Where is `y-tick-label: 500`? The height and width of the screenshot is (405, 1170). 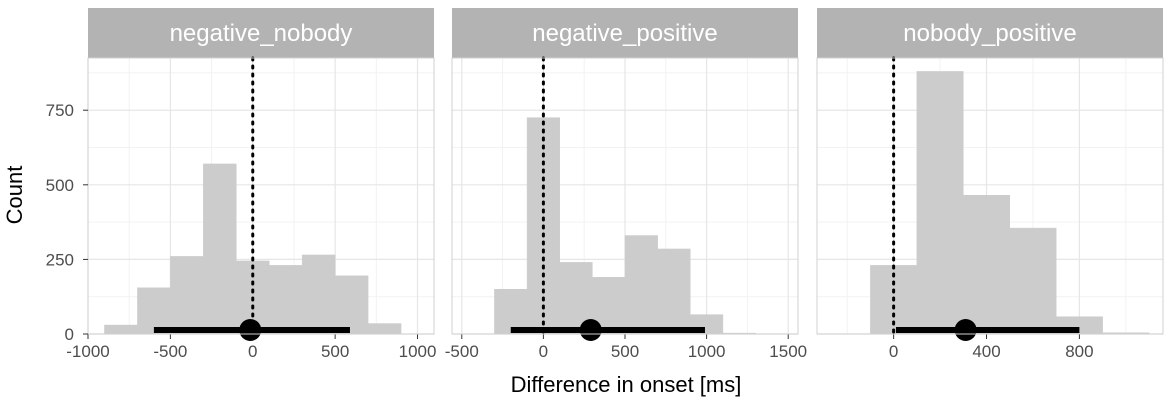
y-tick-label: 500 is located at coordinates (60, 185).